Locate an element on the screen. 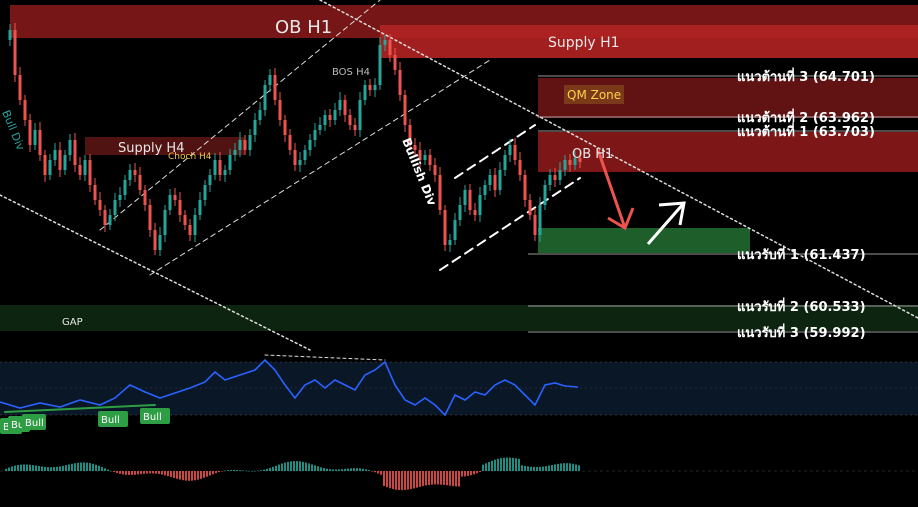 The height and width of the screenshot is (507, 918). down-arrow is located at coordinates (611, 189).